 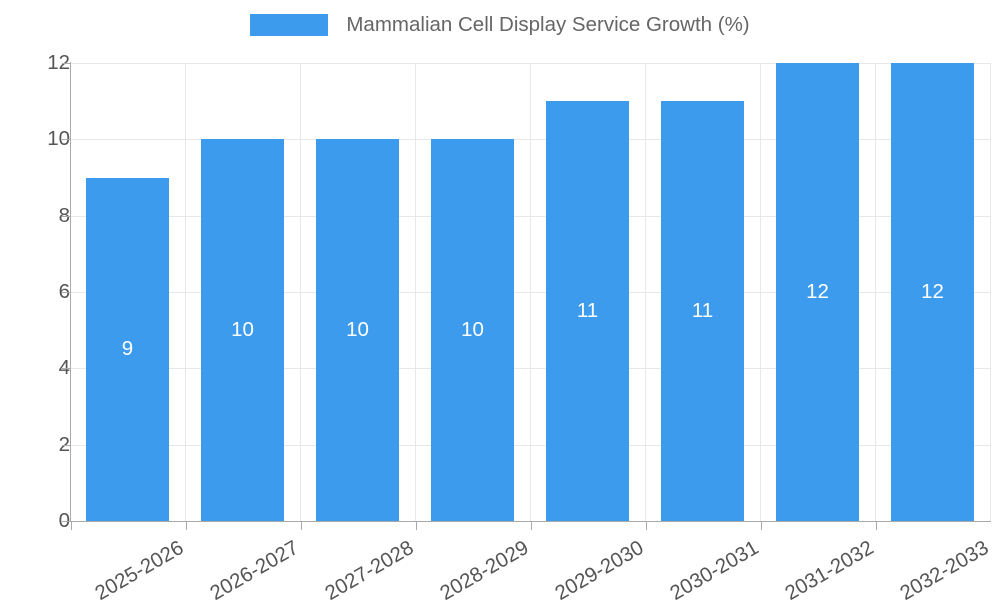 What do you see at coordinates (598, 570) in the screenshot?
I see `x-axis-tick-label: 2029-2030` at bounding box center [598, 570].